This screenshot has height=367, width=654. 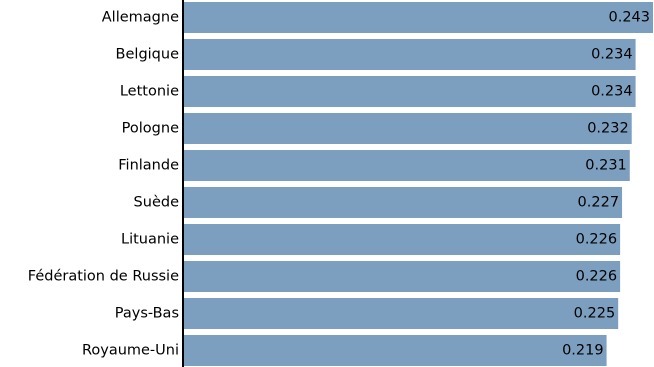 What do you see at coordinates (130, 351) in the screenshot?
I see `category-label: Royaume-Uni` at bounding box center [130, 351].